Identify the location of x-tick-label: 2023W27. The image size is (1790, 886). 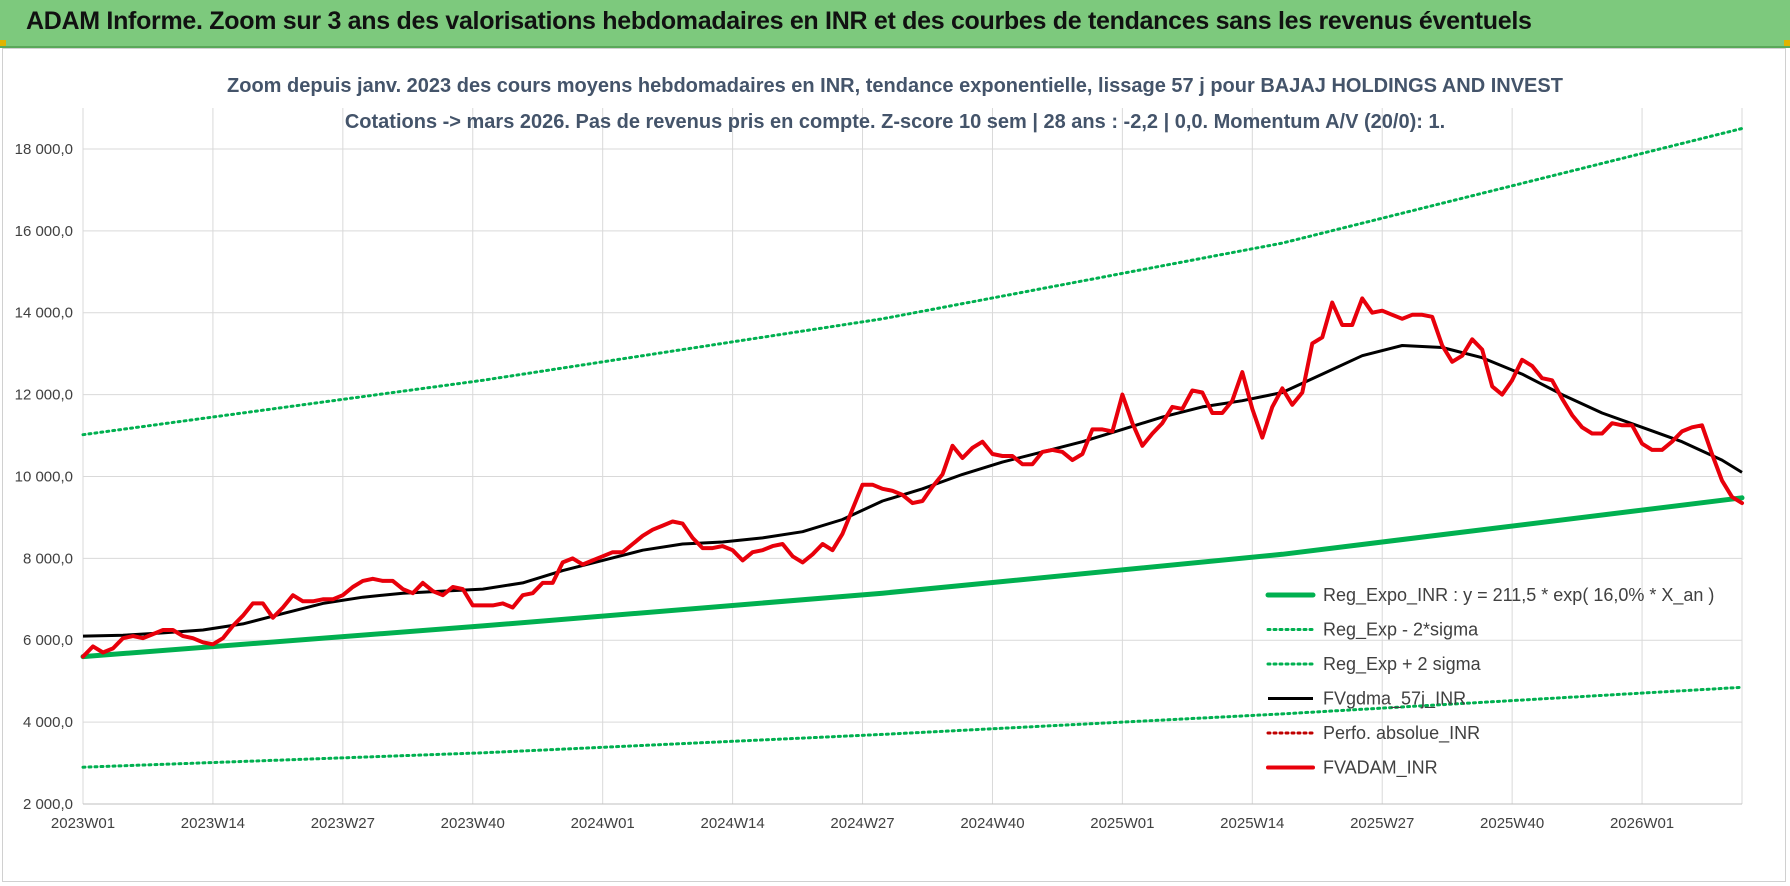
(343, 823).